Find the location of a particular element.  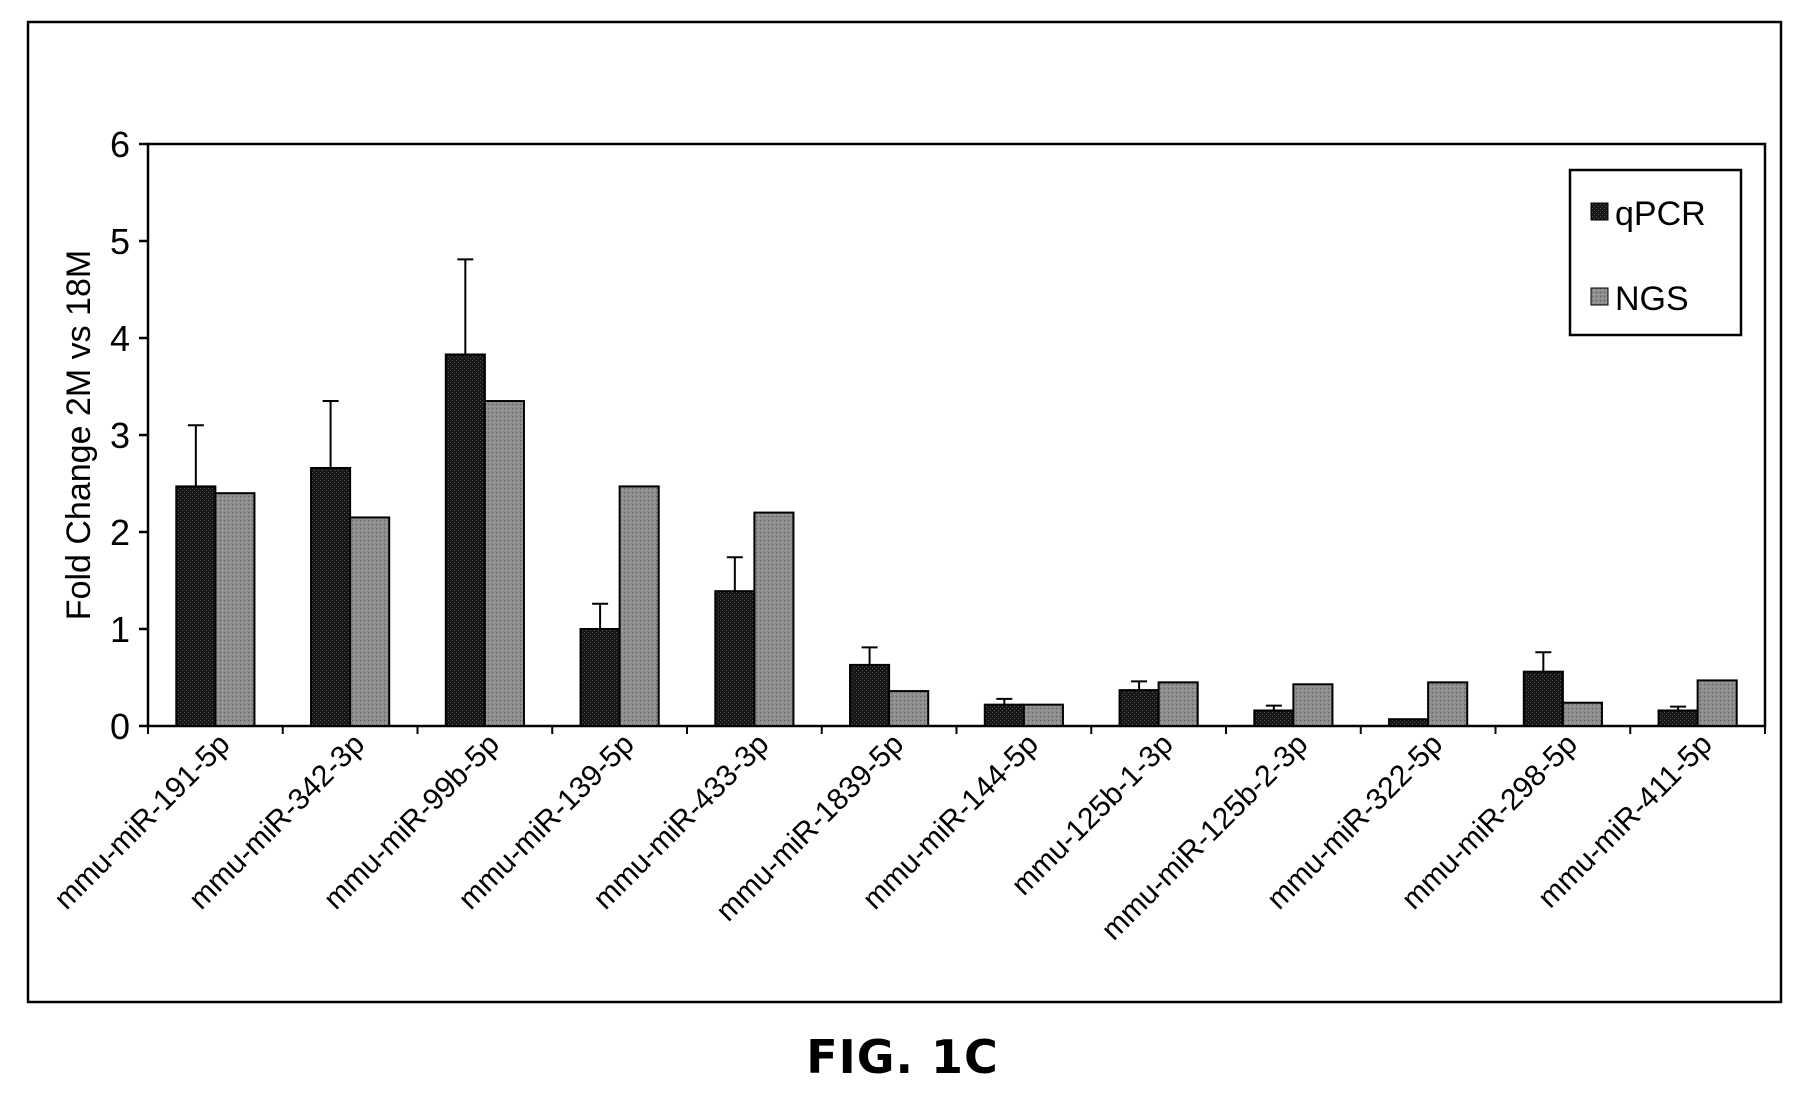

legend: qPCR NGS is located at coordinates (1655, 252).